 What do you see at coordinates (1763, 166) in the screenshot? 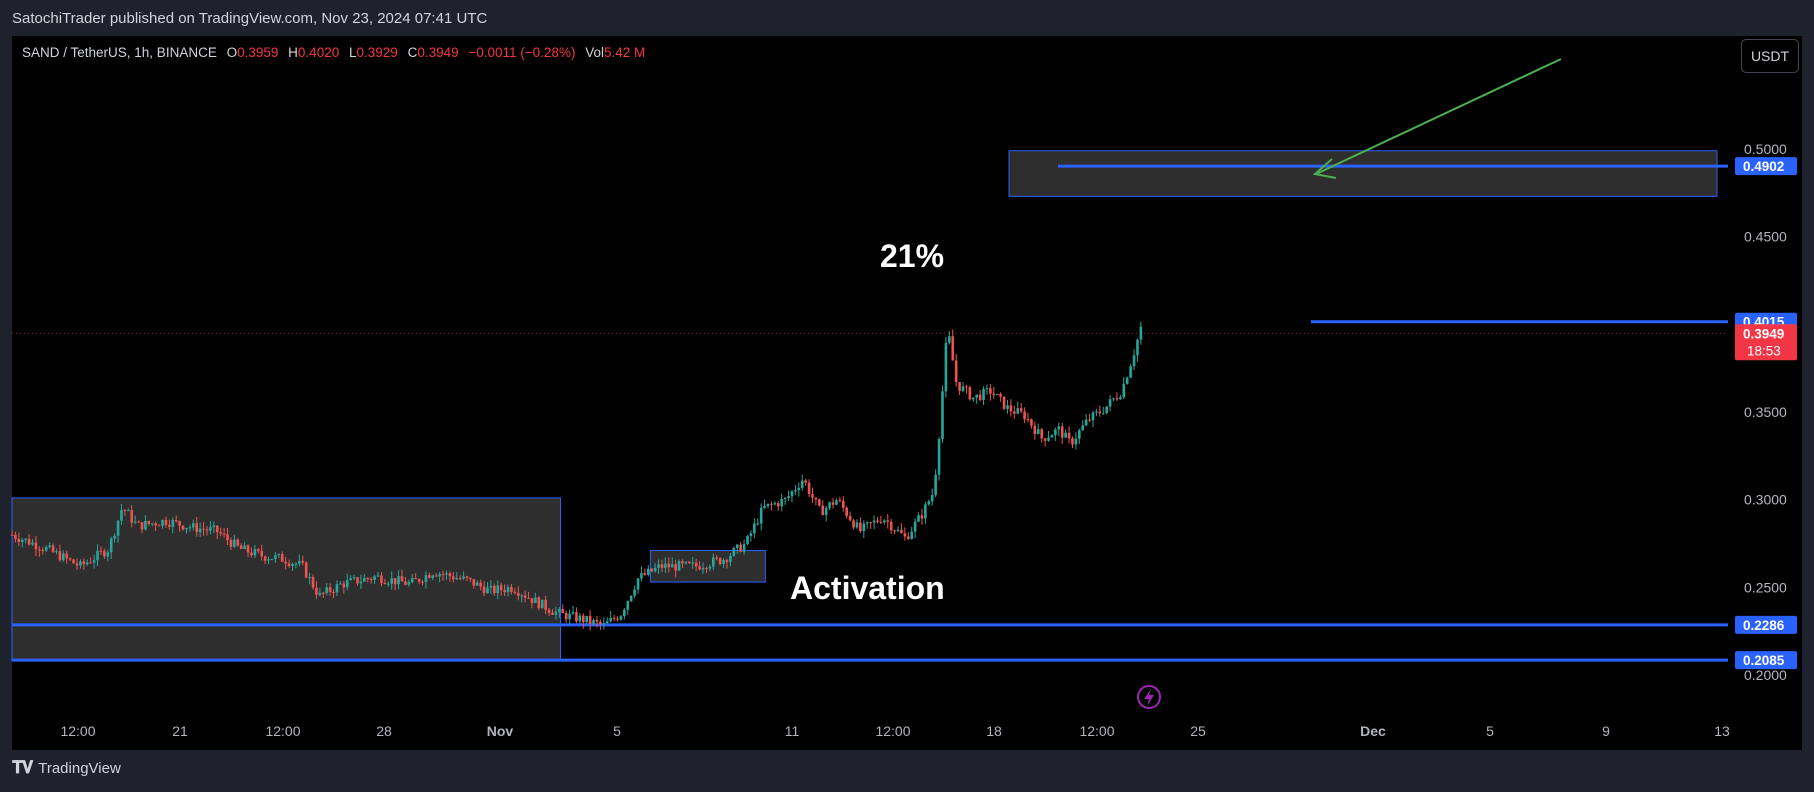
I see `price-tag-label-0.4902: 0.4902` at bounding box center [1763, 166].